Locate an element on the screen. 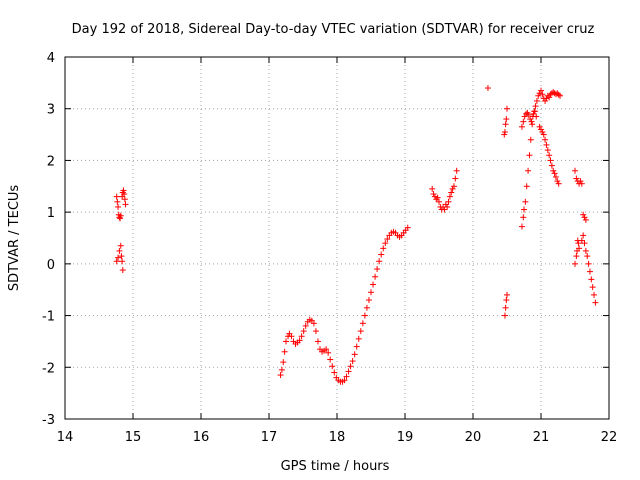  x-tick-label: 20 is located at coordinates (473, 437).